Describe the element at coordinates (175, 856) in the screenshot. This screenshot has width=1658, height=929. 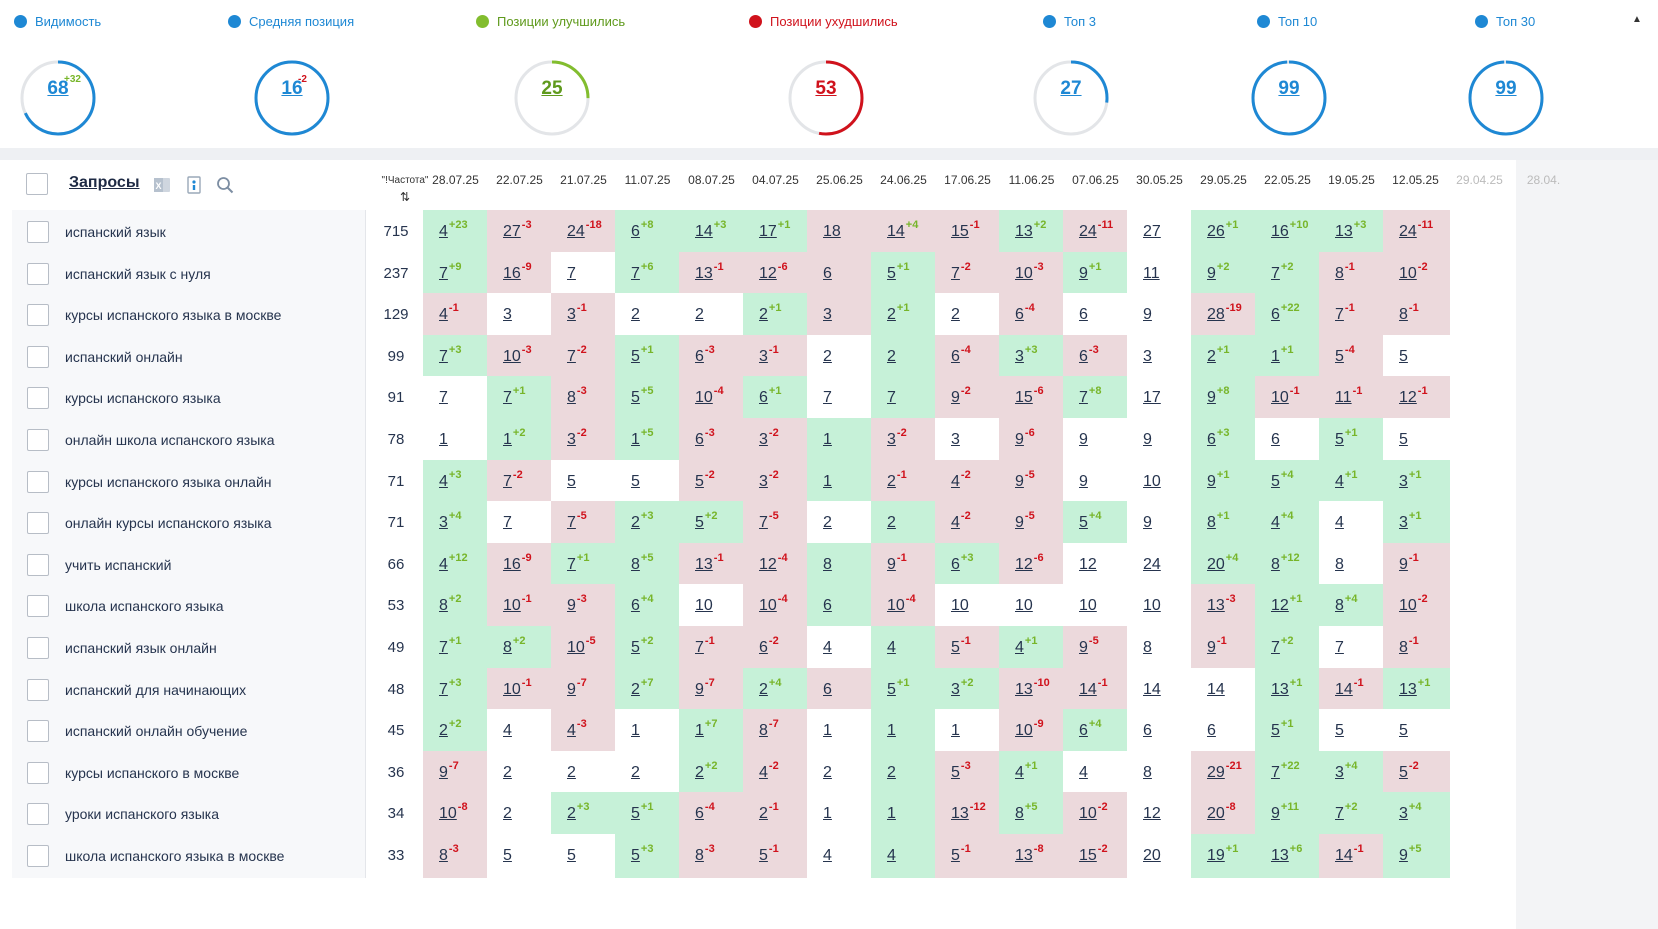
I see `query-text: школа испанского языка в москве` at that location.